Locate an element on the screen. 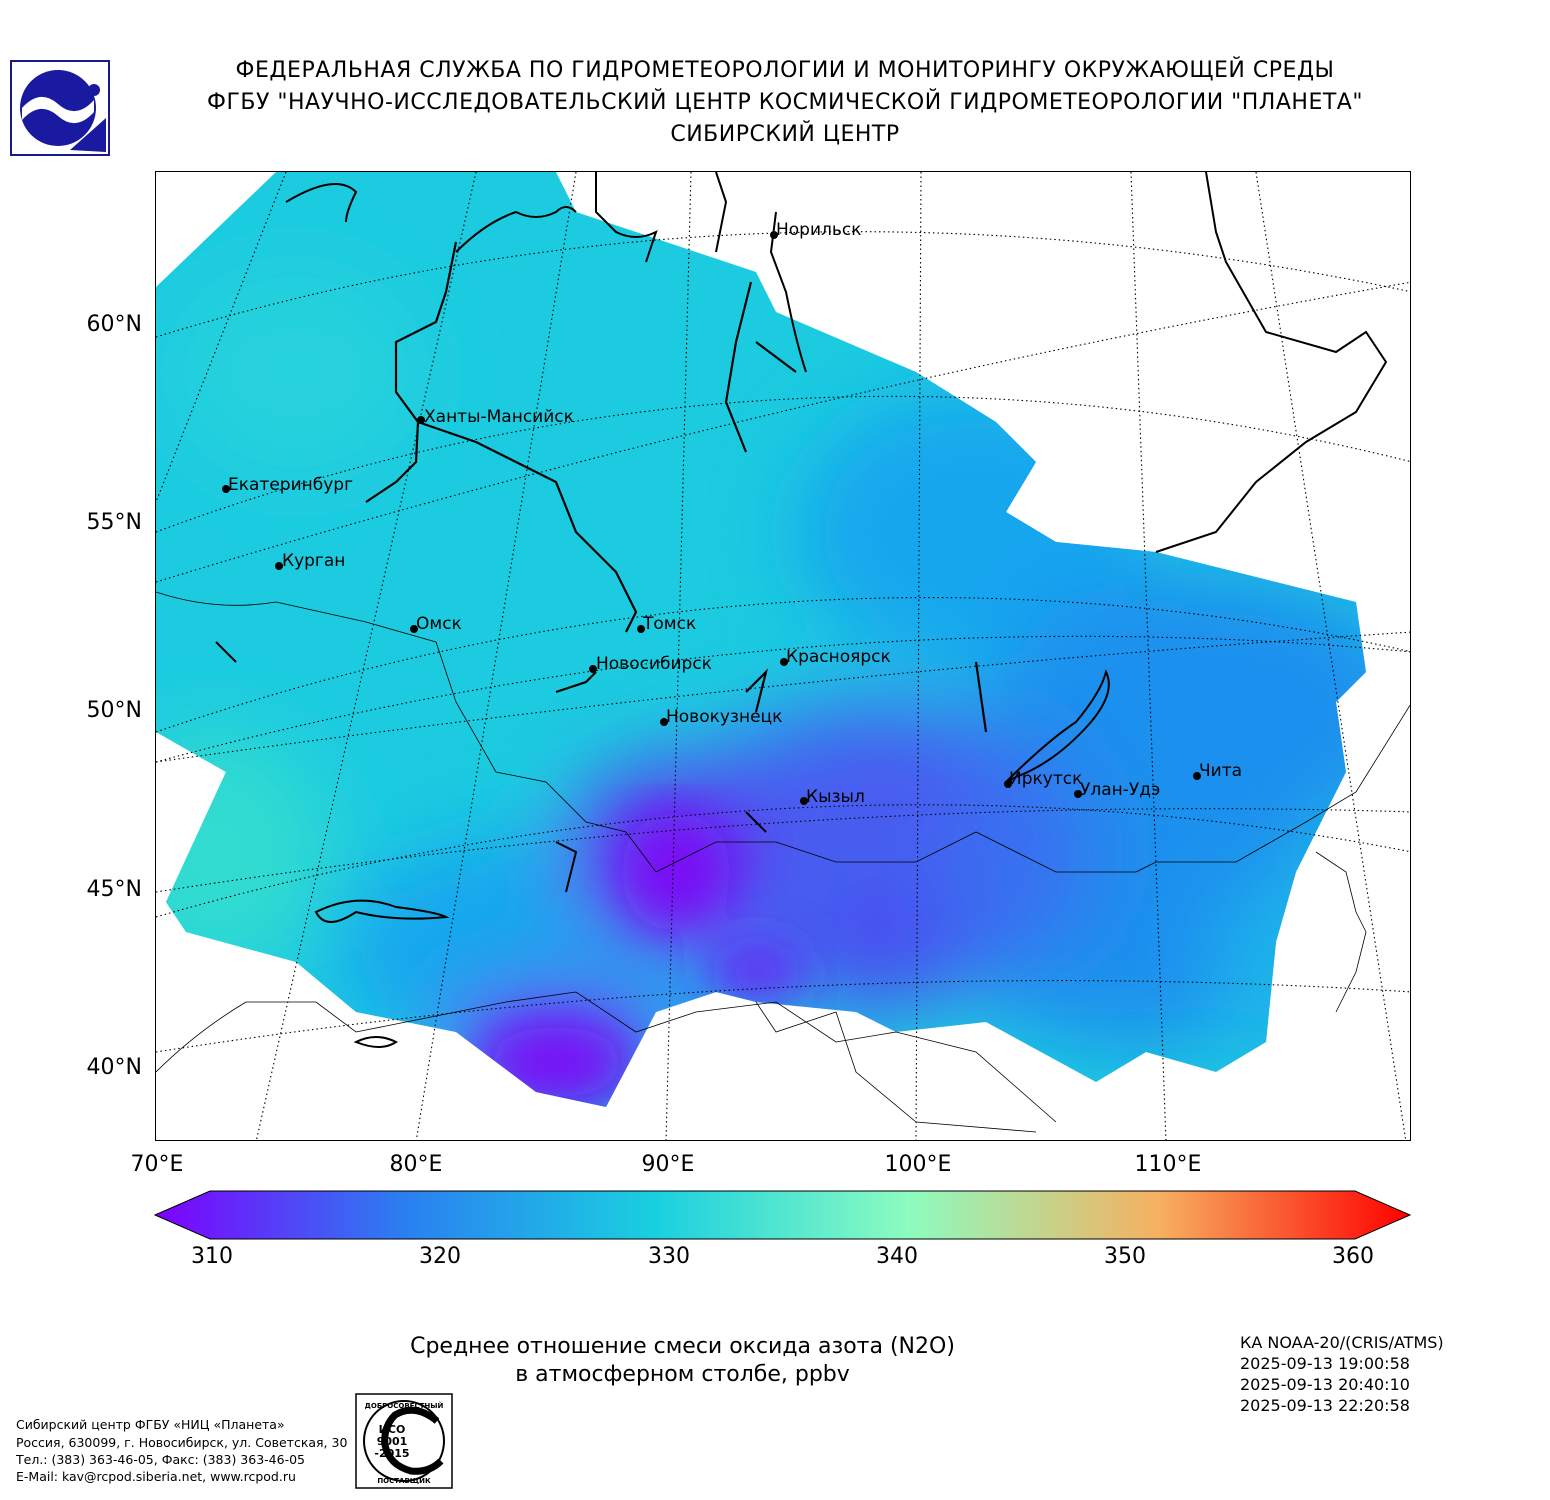  header-line-3: СИБИРСКИЙ ЦЕНТР is located at coordinates (785, 134).